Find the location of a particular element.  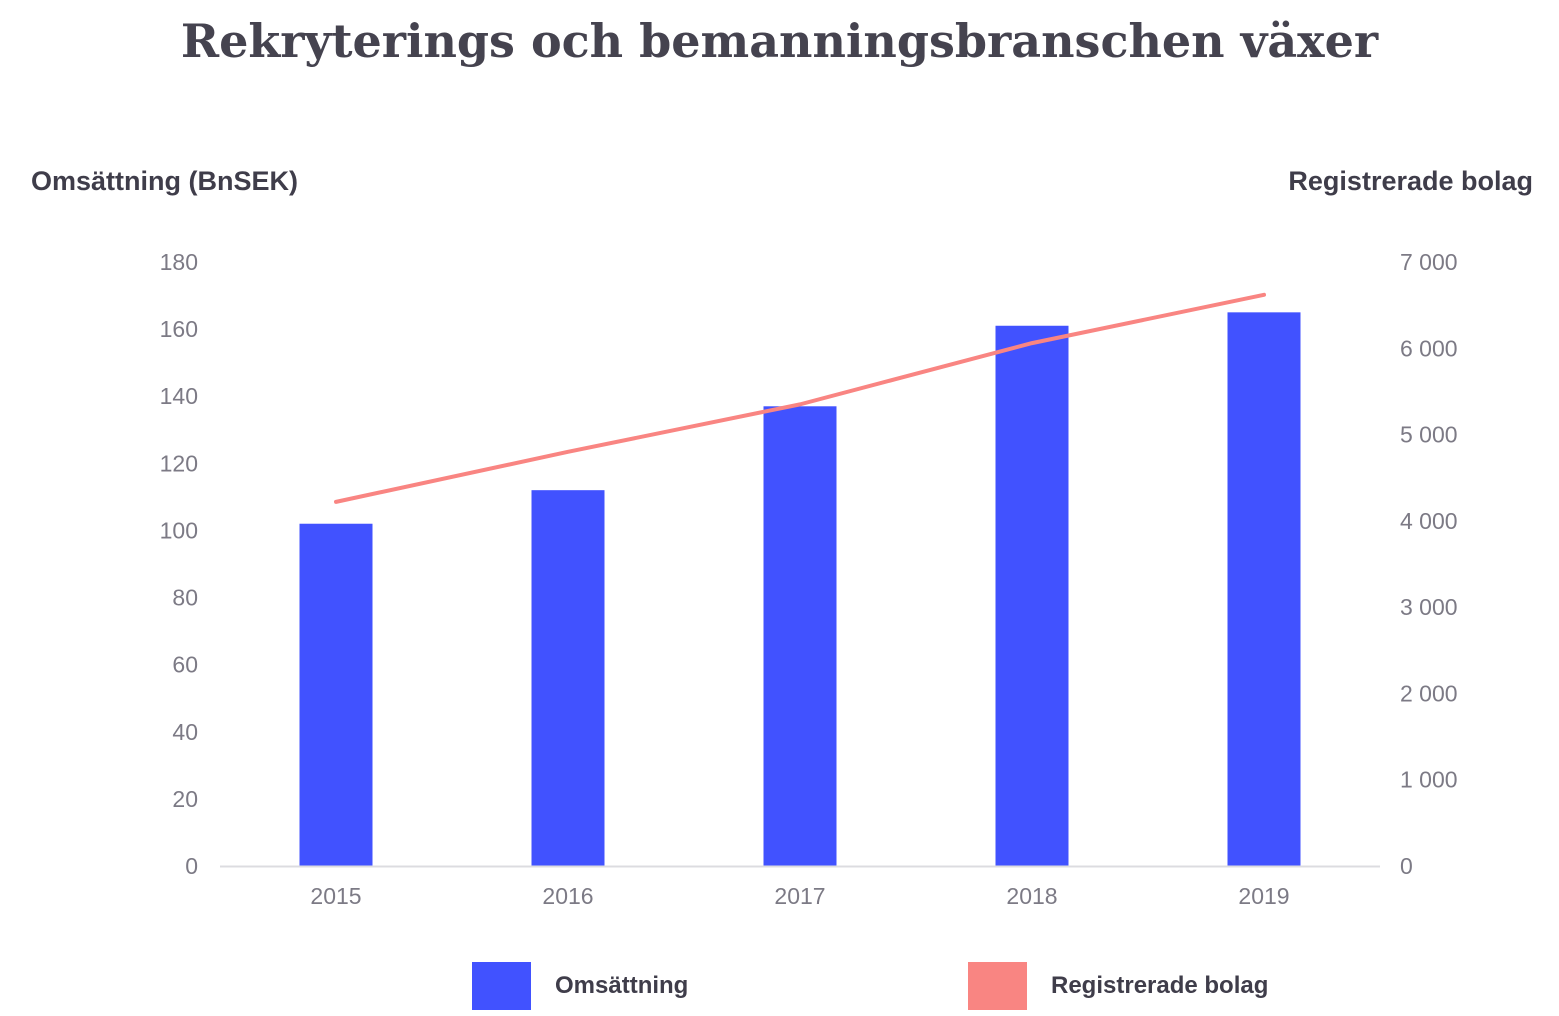

x-tick-label: 2017 is located at coordinates (799, 896).